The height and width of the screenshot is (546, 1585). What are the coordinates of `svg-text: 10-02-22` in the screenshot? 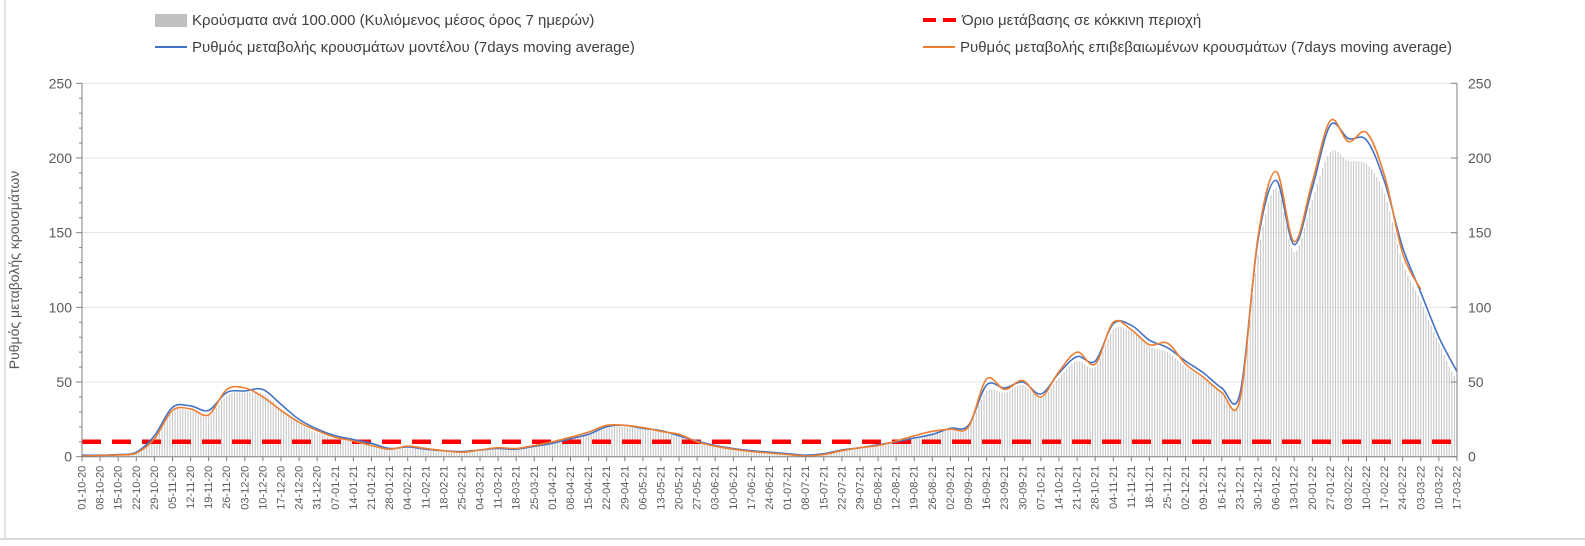 It's located at (1367, 488).